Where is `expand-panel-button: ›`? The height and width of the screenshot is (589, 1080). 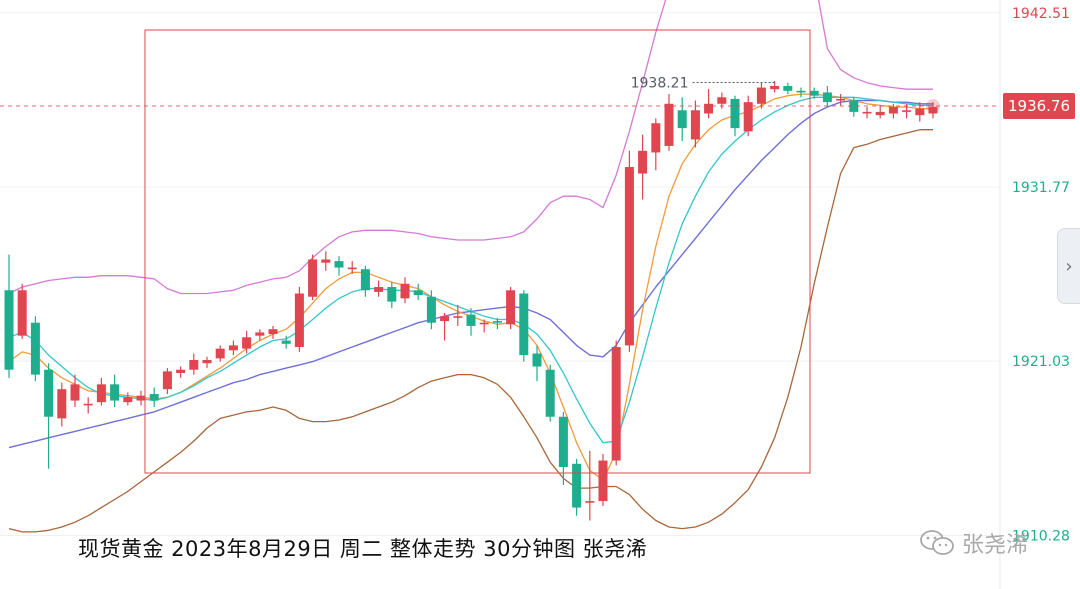 expand-panel-button: › is located at coordinates (1068, 266).